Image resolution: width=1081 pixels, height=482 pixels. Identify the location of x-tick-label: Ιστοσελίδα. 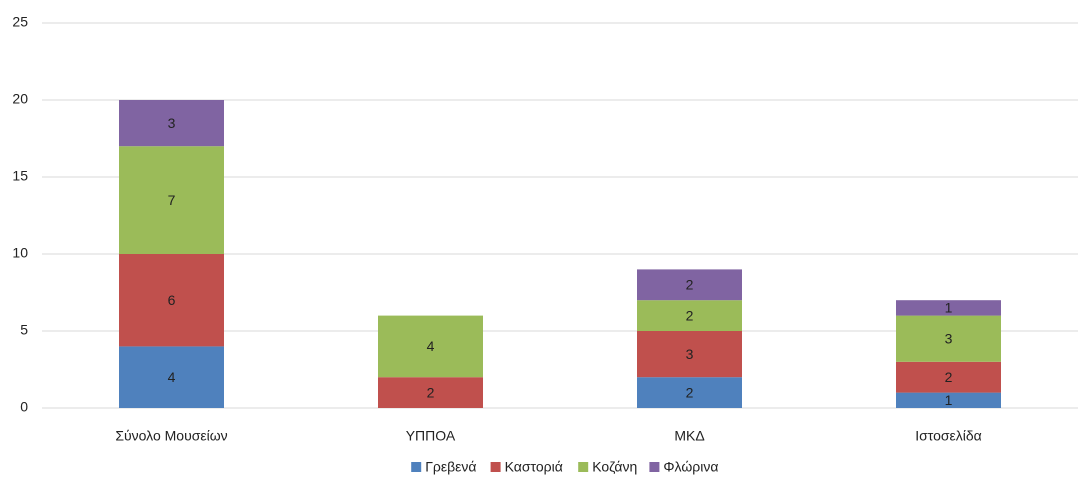
(948, 436).